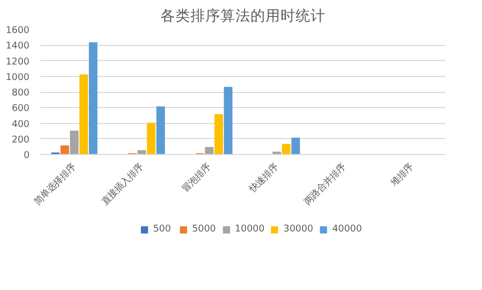 The width and height of the screenshot is (482, 290). Describe the element at coordinates (18, 30) in the screenshot. I see `y-tick-label: 1600` at that location.